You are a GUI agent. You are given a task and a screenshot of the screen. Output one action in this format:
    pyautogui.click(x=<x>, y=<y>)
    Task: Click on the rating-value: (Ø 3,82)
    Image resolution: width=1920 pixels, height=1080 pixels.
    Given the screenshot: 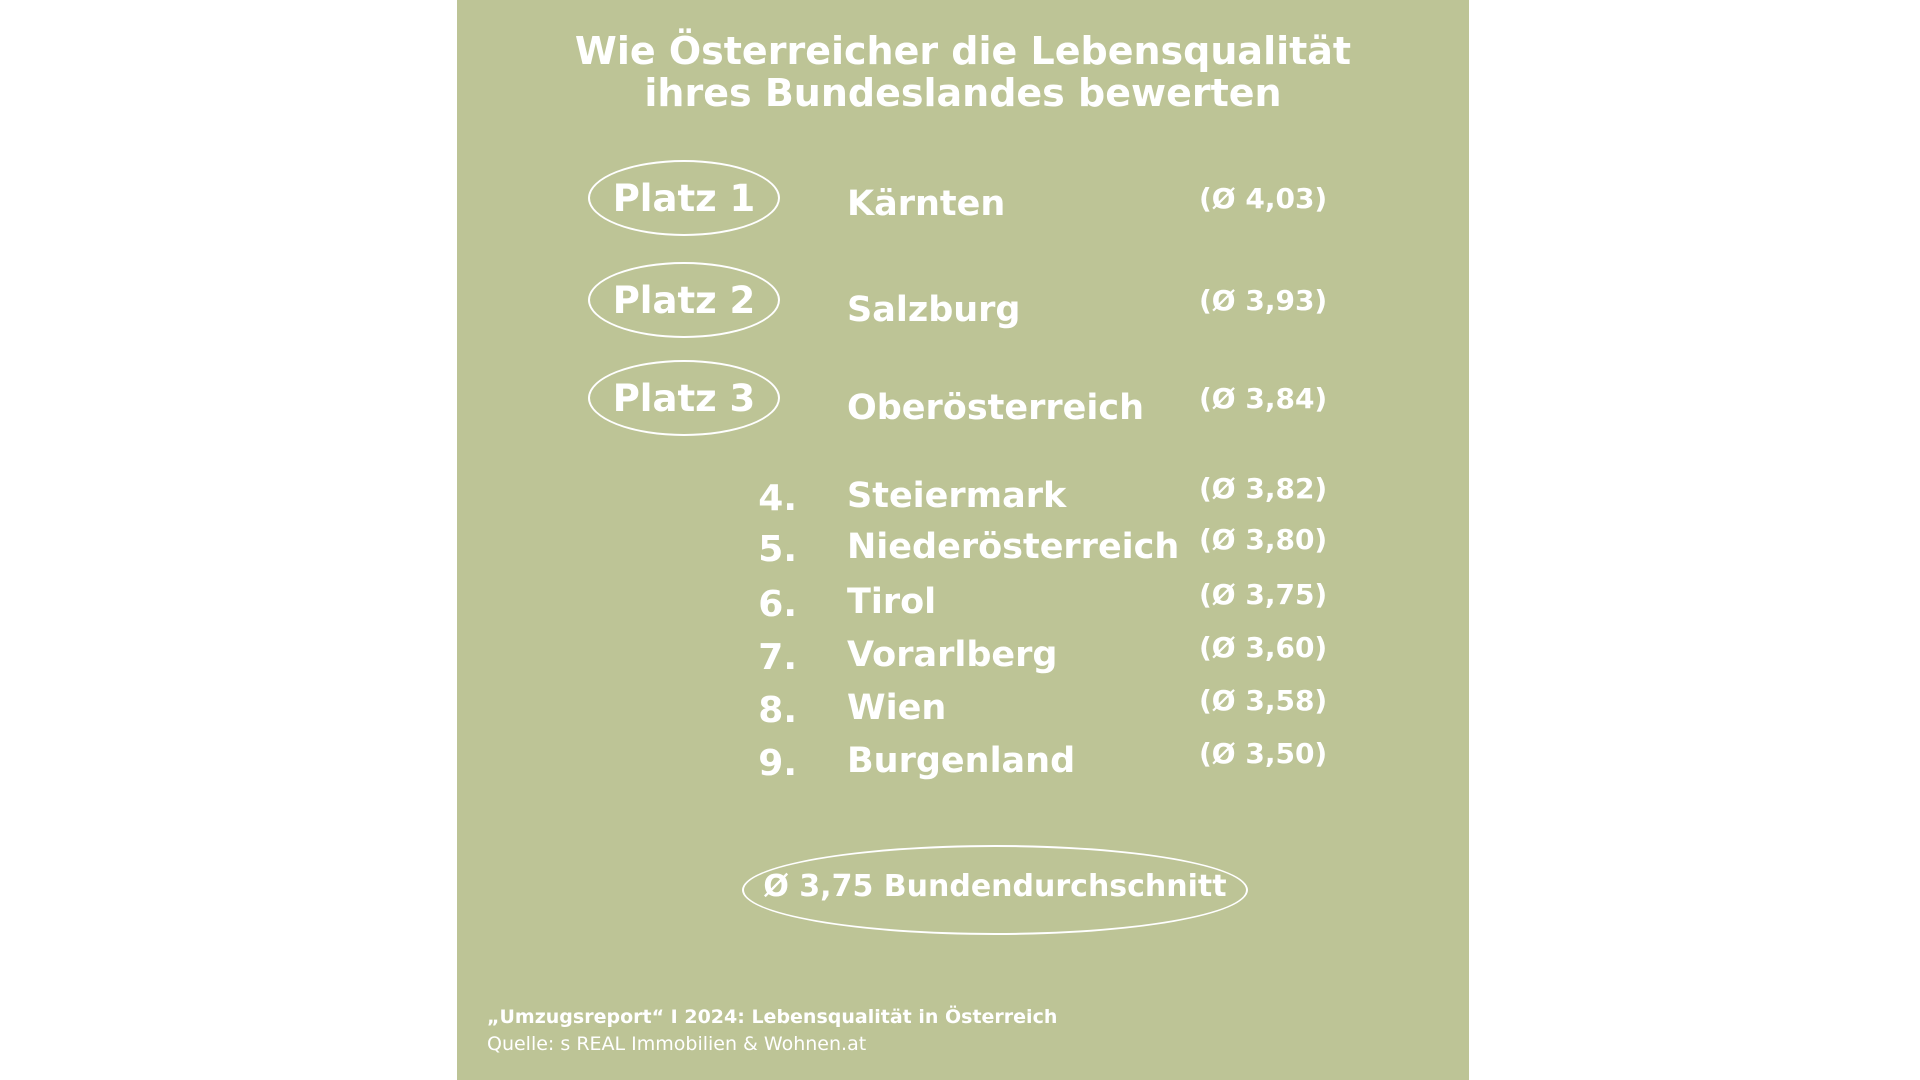 What is the action you would take?
    pyautogui.click(x=1263, y=488)
    